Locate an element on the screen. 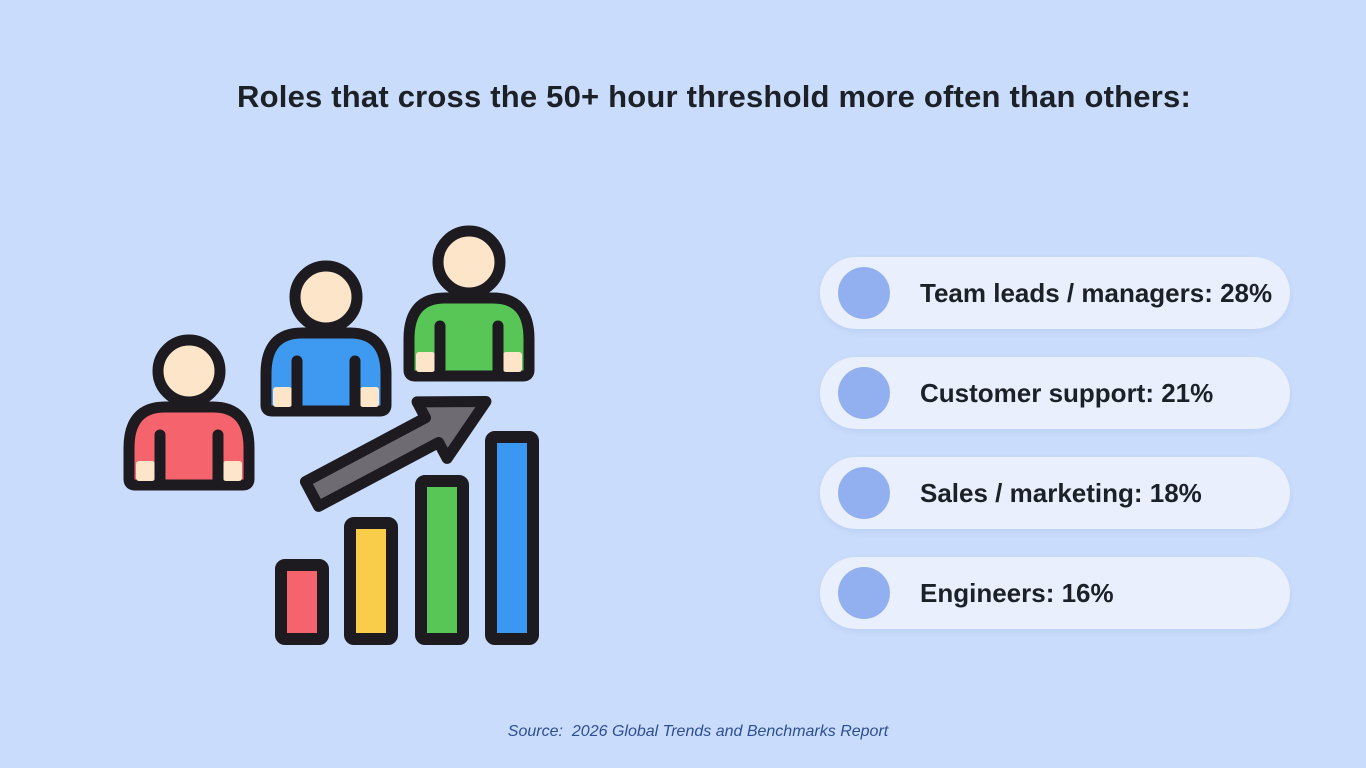  mini-bar-red is located at coordinates (302, 602).